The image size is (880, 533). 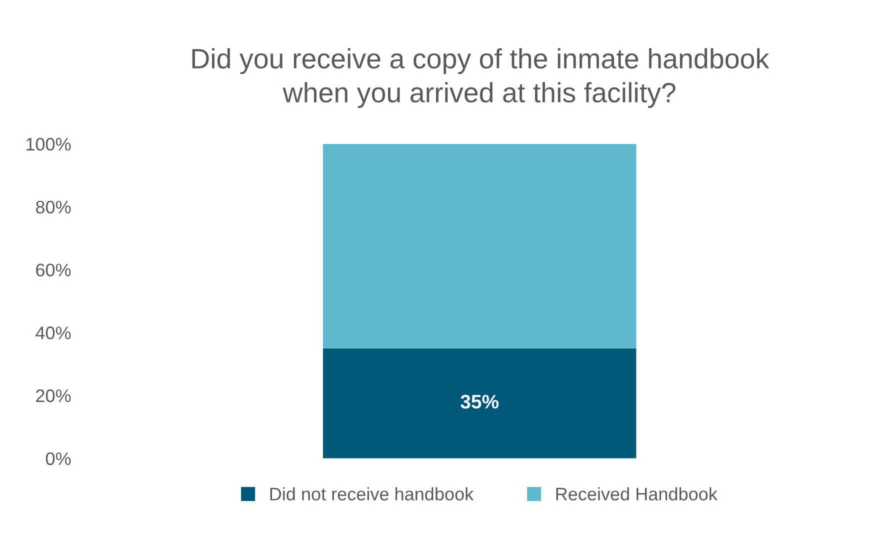 What do you see at coordinates (53, 395) in the screenshot?
I see `y-tick-label: 20%` at bounding box center [53, 395].